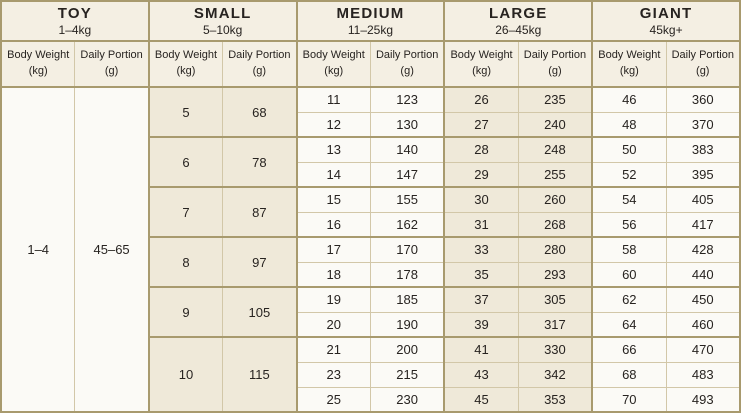 The height and width of the screenshot is (413, 741). Describe the element at coordinates (407, 399) in the screenshot. I see `cell-medium-portion: 230` at that location.